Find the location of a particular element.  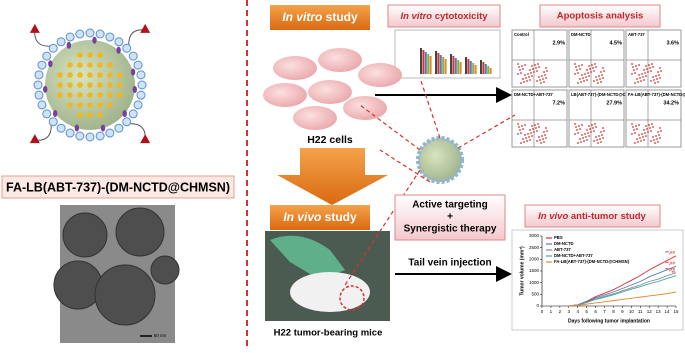

nanoparticle is located at coordinates (90, 83).